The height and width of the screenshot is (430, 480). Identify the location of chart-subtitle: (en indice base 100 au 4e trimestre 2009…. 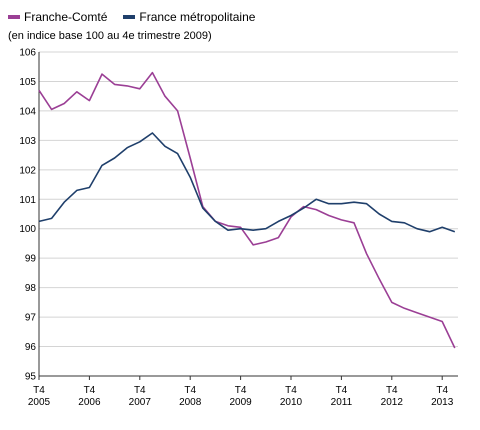
(110, 36).